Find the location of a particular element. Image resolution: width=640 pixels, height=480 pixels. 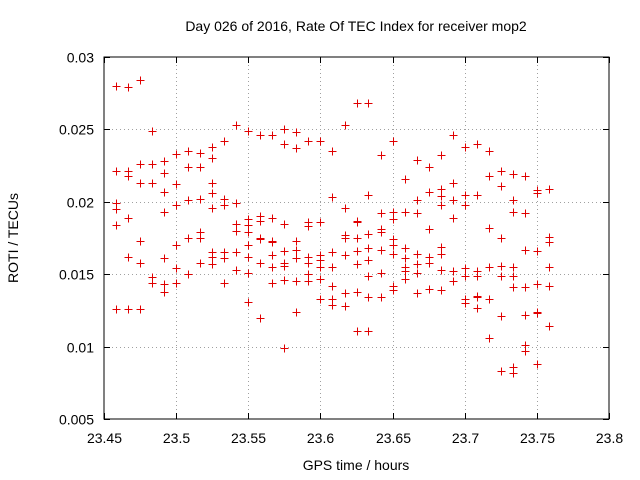

x-tick-label: 23.8 is located at coordinates (609, 438).